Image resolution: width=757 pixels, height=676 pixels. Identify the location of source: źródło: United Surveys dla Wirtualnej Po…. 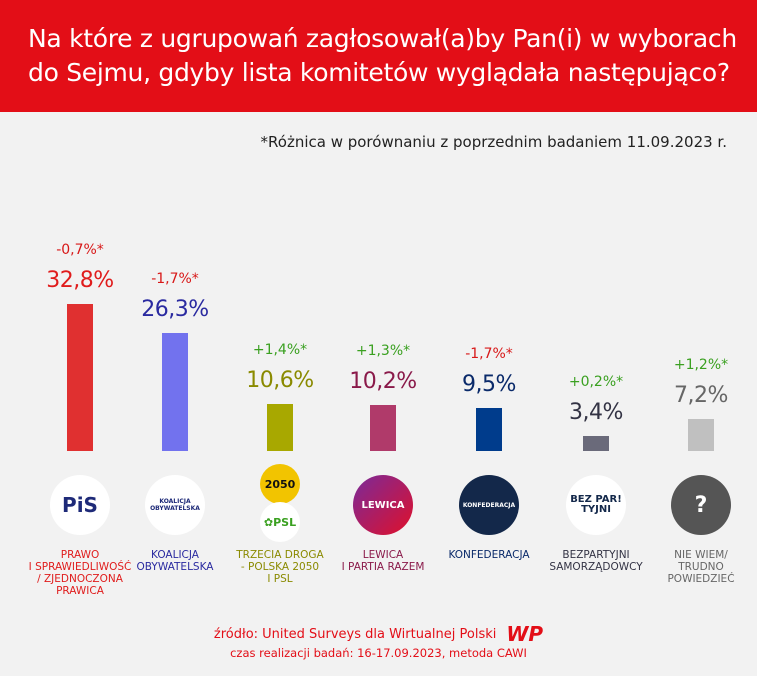
(378, 634).